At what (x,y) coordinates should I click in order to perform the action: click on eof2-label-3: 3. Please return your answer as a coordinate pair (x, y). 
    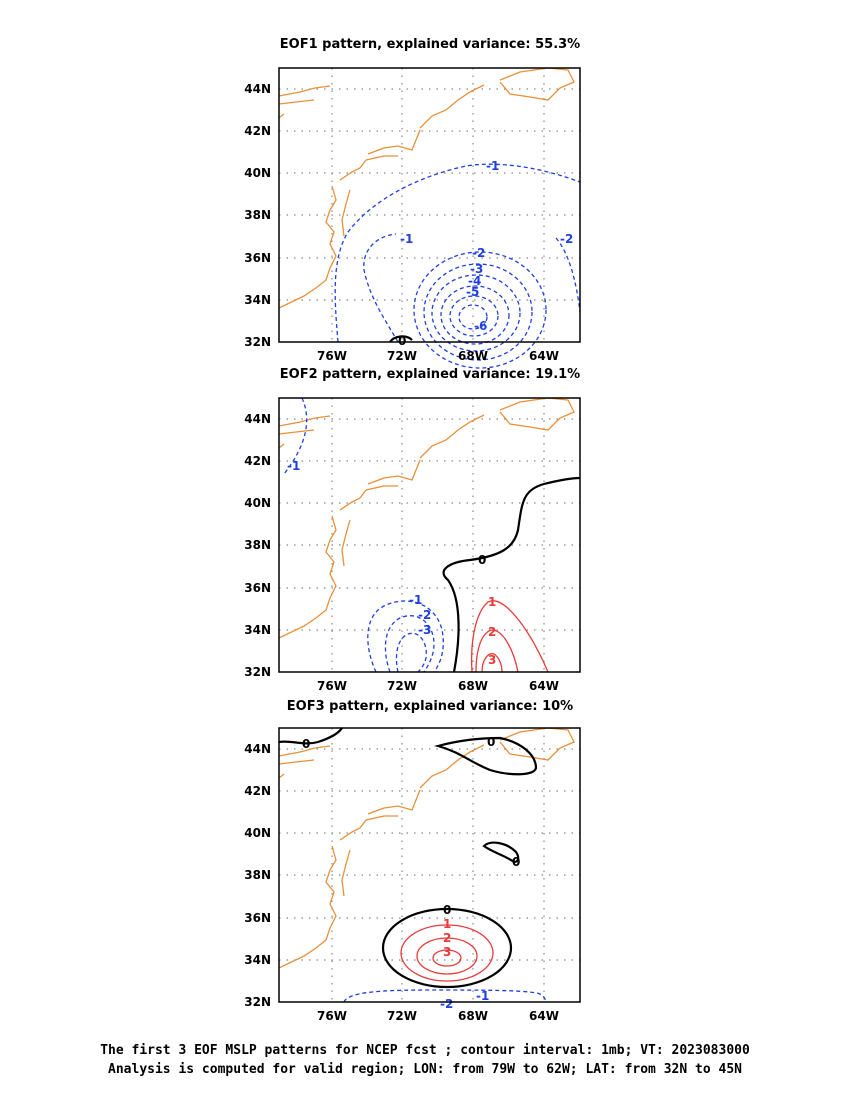
    Looking at the image, I should click on (492, 660).